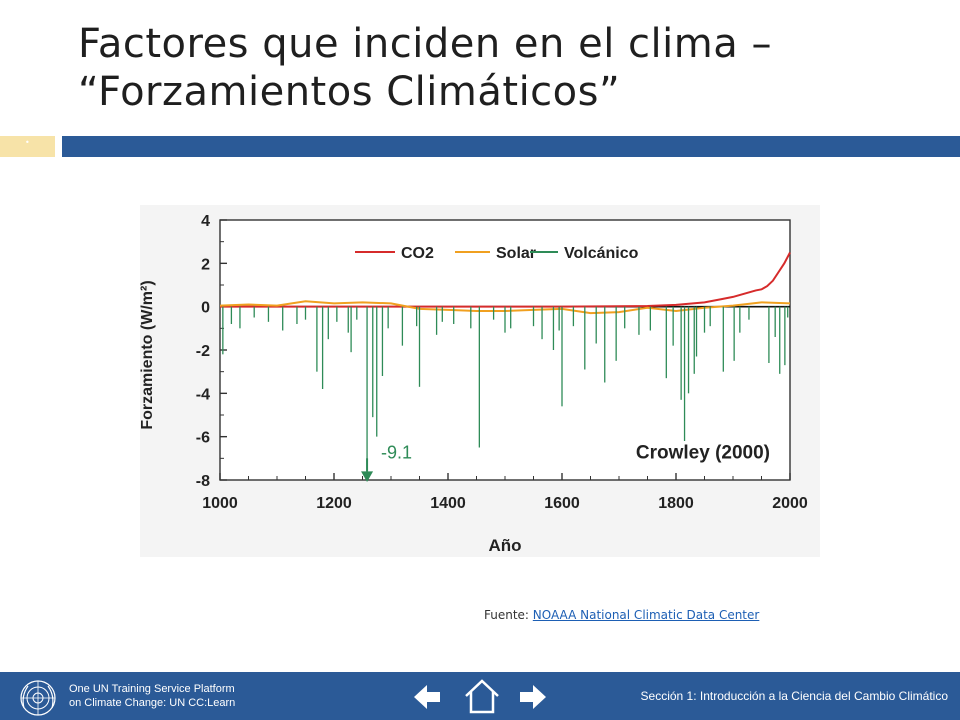  I want to click on source-prefix: Fuente:, so click(508, 615).